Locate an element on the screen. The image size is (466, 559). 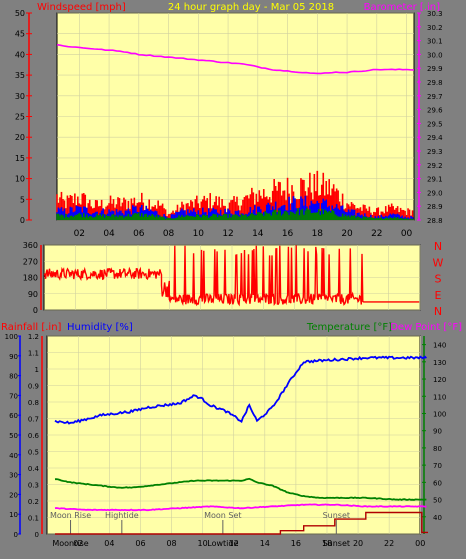
barometer-line is located at coordinates (235, 59).